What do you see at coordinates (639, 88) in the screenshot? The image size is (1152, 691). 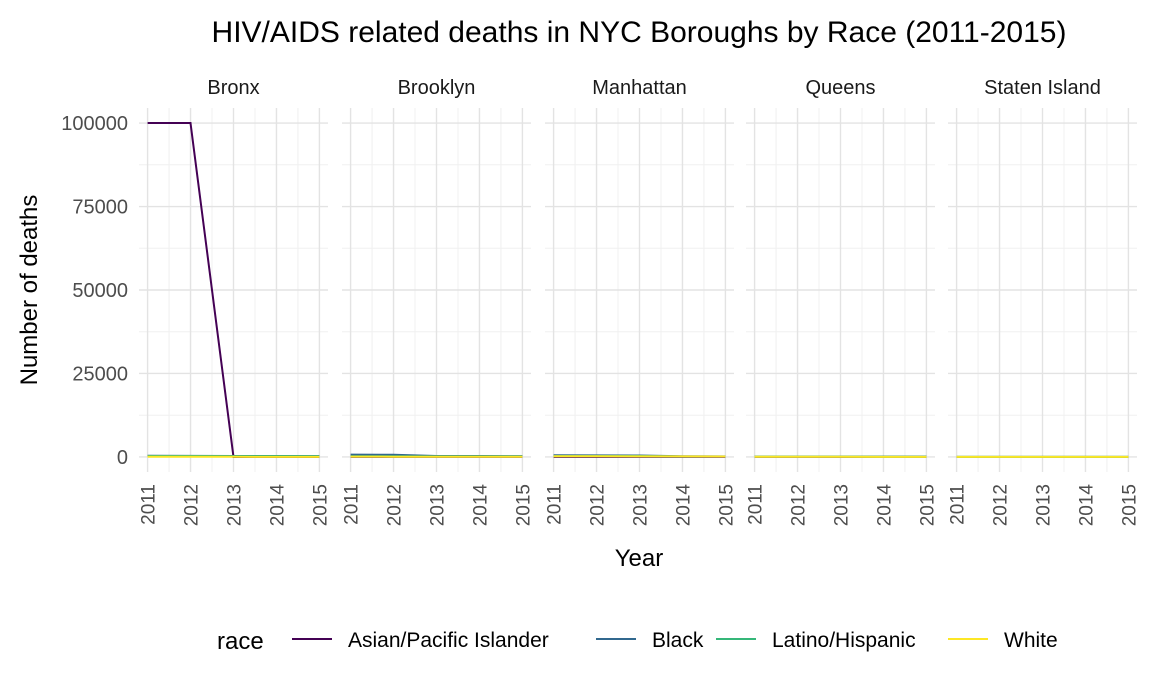 I see `facet-strip-label: Manhattan` at bounding box center [639, 88].